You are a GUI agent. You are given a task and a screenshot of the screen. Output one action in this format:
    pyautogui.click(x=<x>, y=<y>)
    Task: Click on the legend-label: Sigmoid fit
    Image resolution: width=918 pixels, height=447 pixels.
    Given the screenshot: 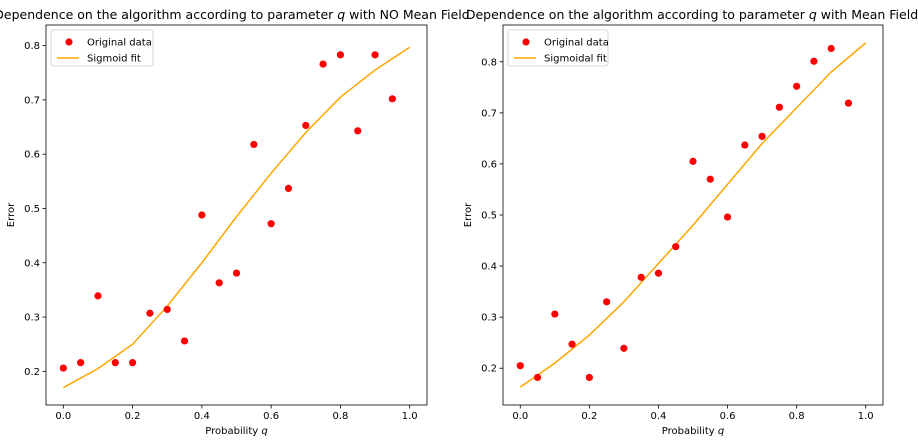 What is the action you would take?
    pyautogui.click(x=114, y=59)
    